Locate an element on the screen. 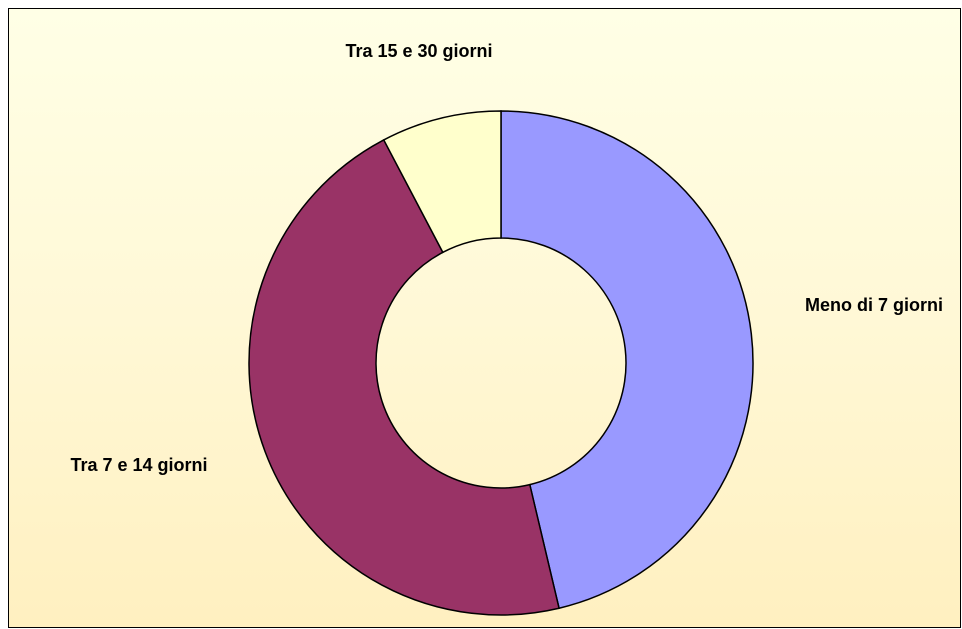  slice-label: Meno di 7 giorni is located at coordinates (874, 305).